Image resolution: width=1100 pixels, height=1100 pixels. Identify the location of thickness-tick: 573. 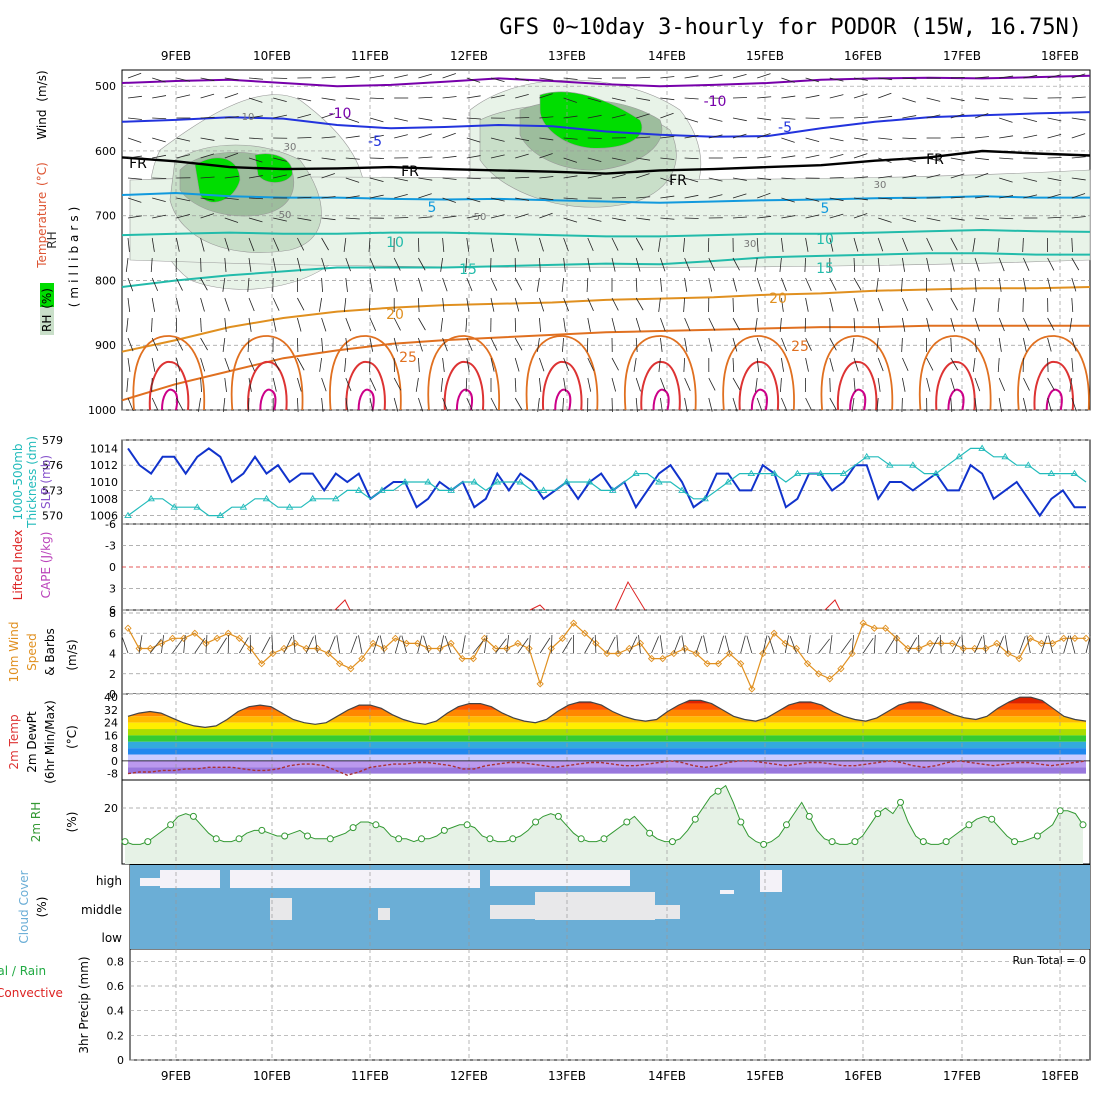
(52, 490).